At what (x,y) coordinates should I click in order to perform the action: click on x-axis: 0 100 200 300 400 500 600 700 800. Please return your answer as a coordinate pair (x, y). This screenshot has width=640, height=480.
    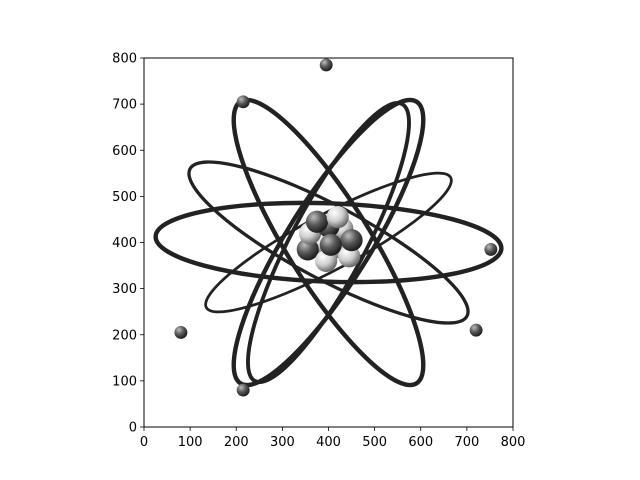
    Looking at the image, I should click on (333, 438).